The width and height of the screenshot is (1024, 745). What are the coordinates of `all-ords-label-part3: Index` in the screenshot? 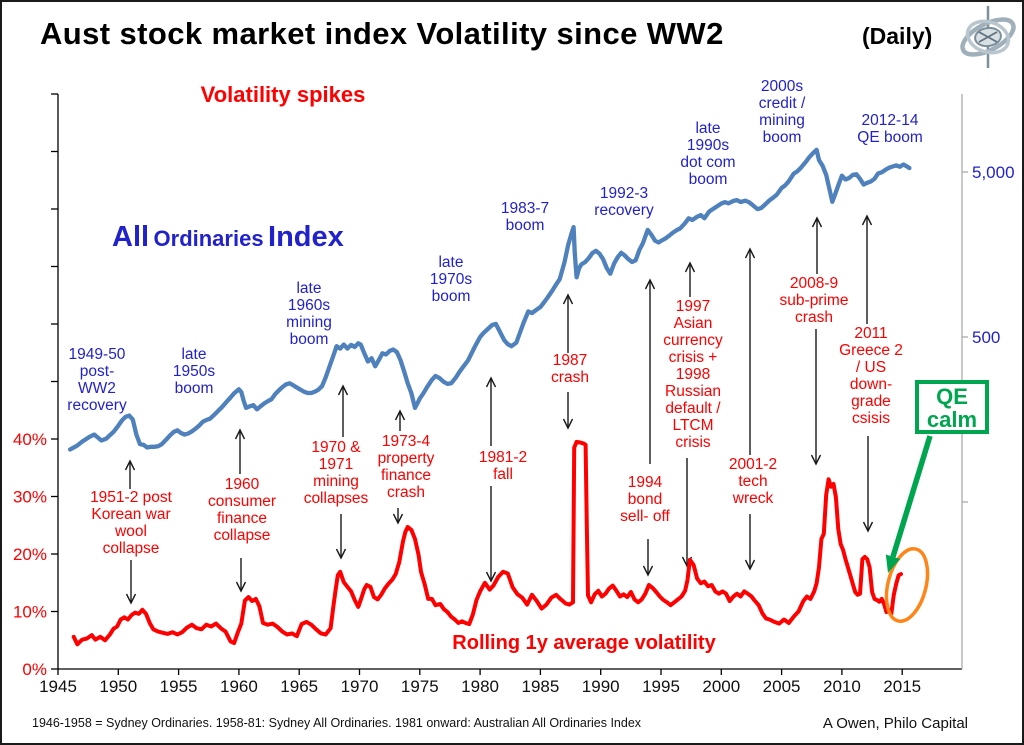 It's located at (306, 237).